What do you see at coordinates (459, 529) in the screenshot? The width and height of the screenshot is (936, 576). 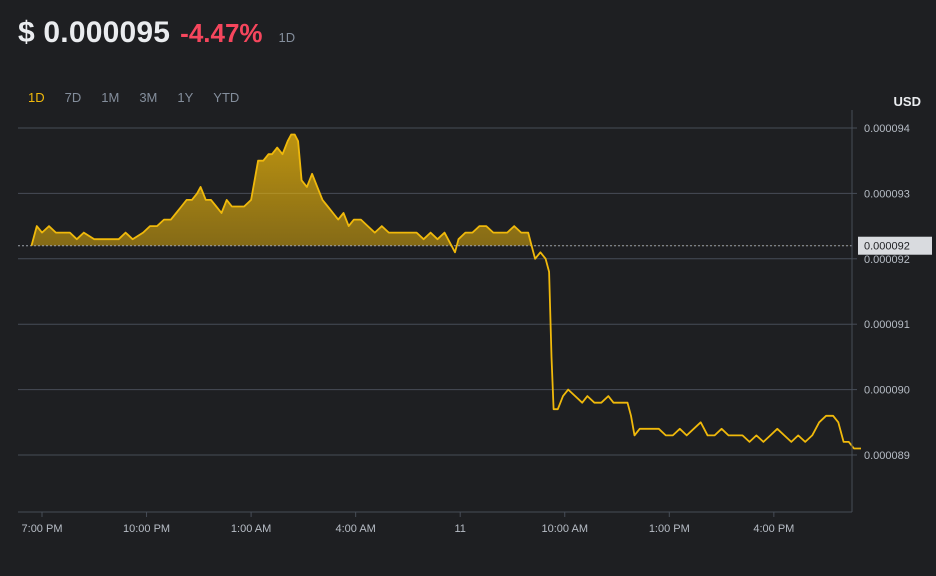 I see `x-tick-label: 11` at bounding box center [459, 529].